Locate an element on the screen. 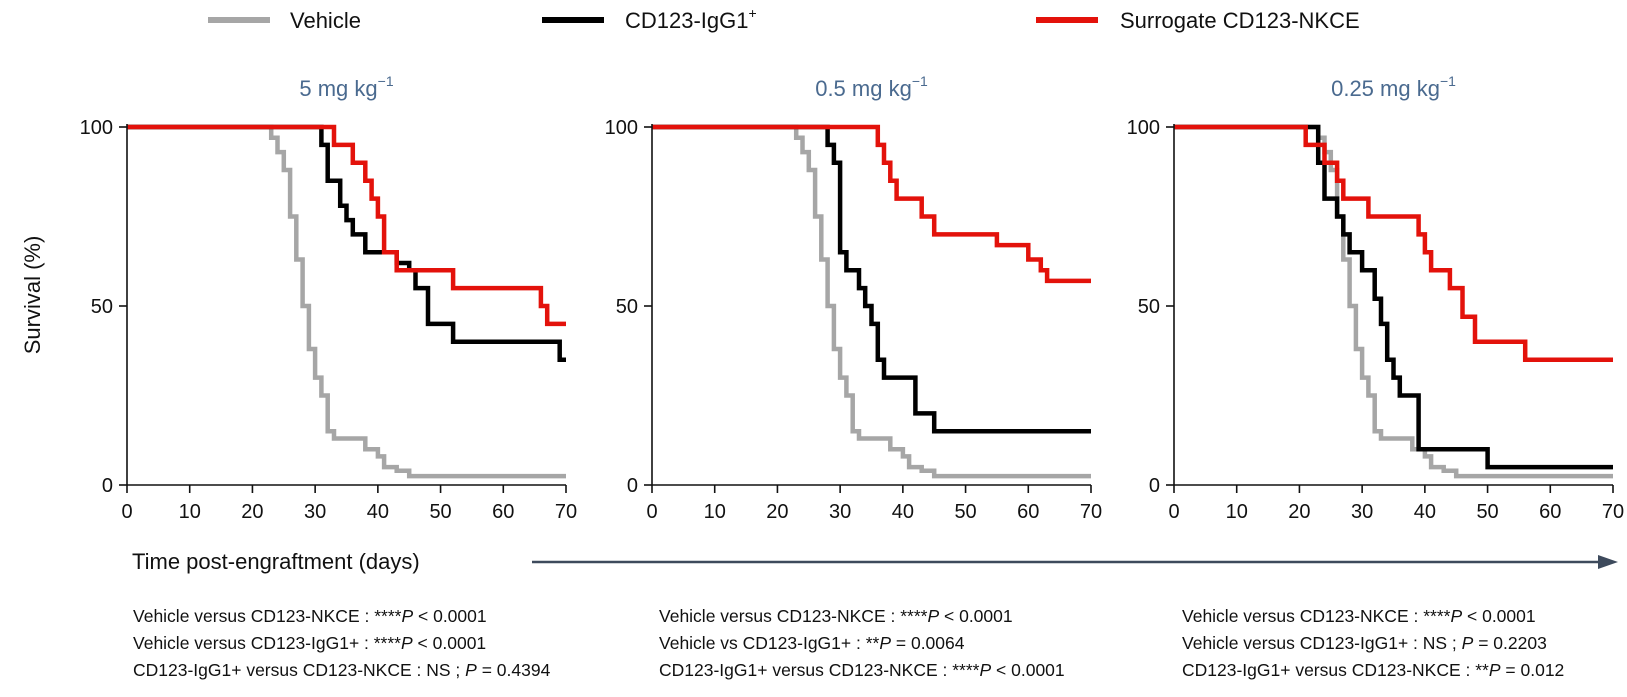 This screenshot has height=697, width=1627. stat-line: Vehicle vs CD123-IgG1+ : **P = 0.0064 is located at coordinates (812, 643).